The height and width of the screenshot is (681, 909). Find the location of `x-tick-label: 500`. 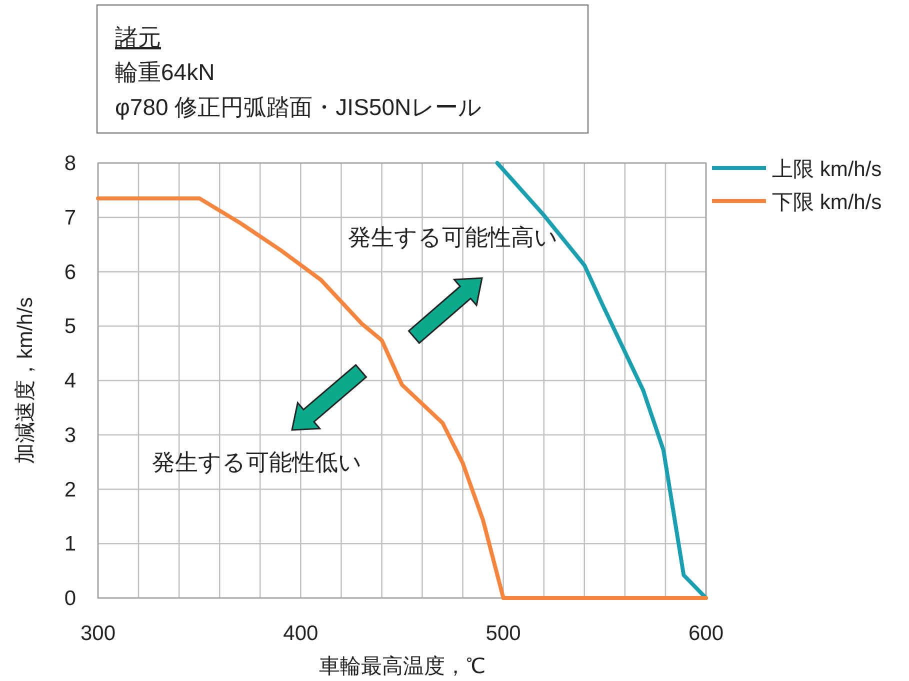

x-tick-label: 500 is located at coordinates (503, 633).